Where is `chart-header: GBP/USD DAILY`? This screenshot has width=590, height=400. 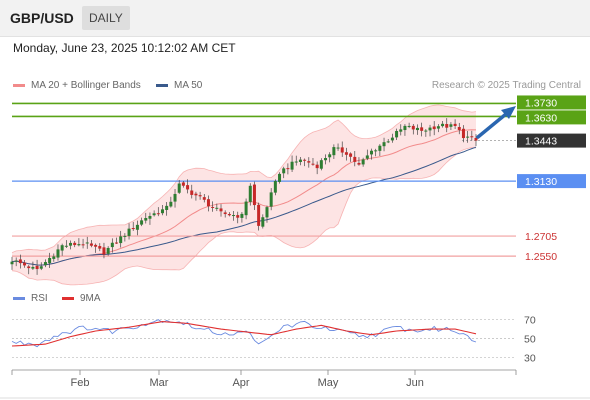
chart-header: GBP/USD DAILY is located at coordinates (295, 18).